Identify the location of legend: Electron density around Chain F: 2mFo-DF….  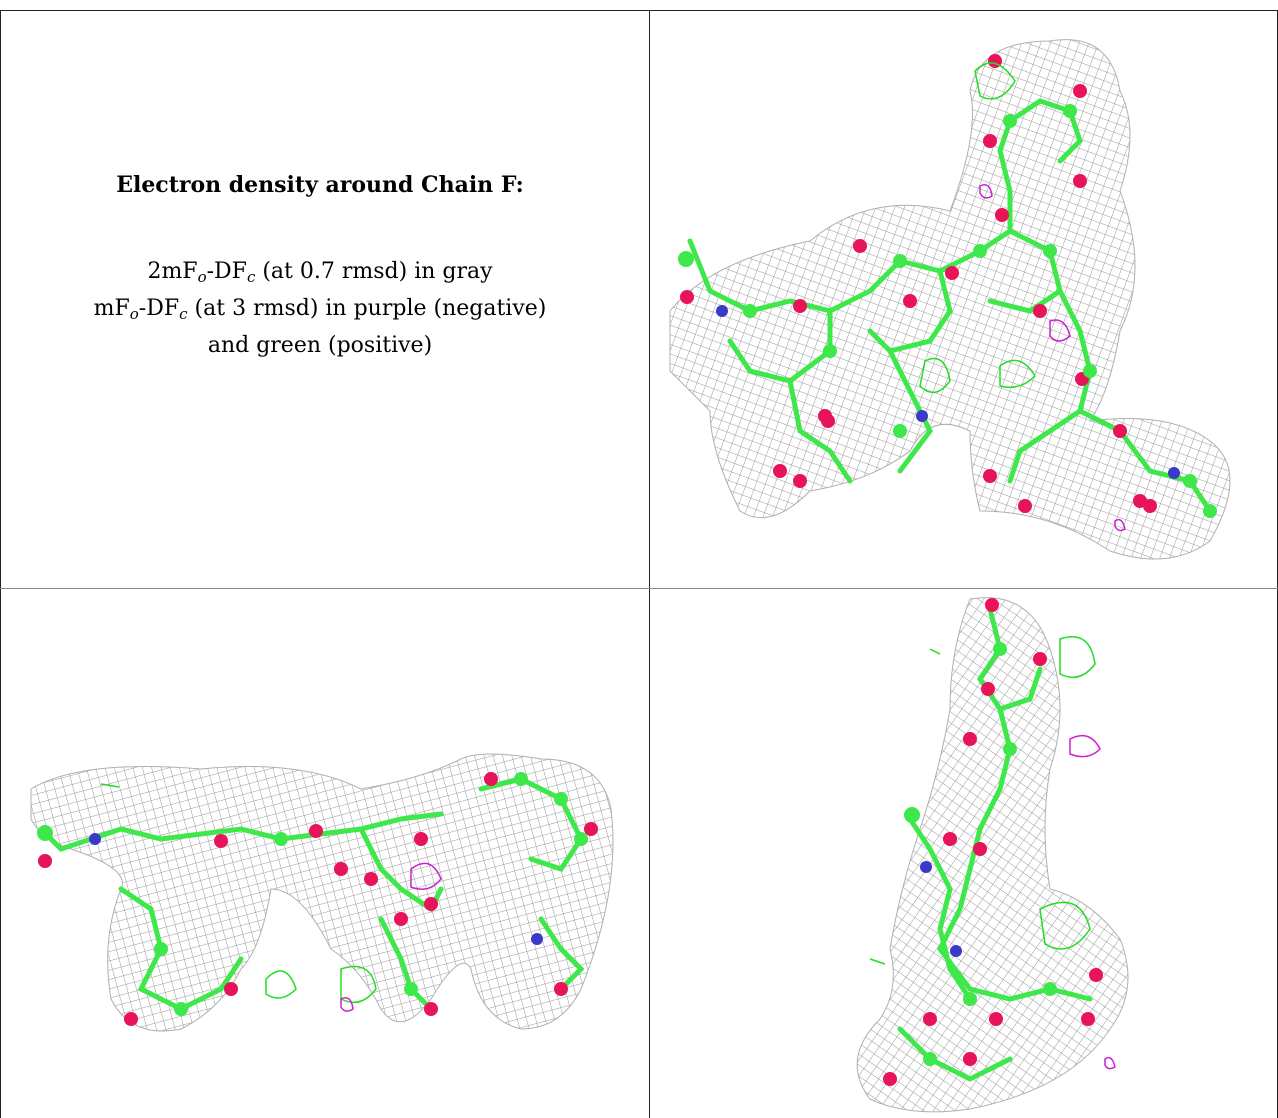
(320, 265).